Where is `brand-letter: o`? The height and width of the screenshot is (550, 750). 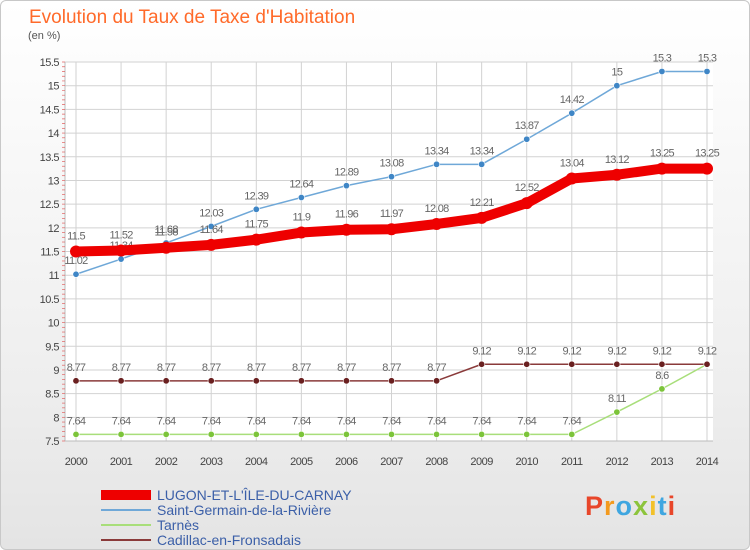 brand-letter: o is located at coordinates (624, 506).